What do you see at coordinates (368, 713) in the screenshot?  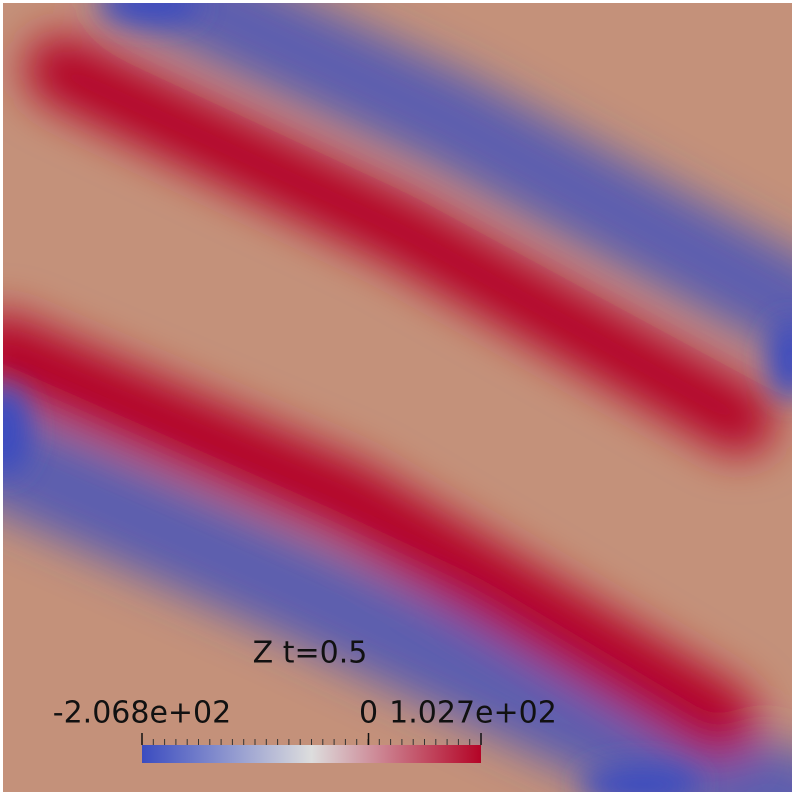 I see `tick-label: 0` at bounding box center [368, 713].